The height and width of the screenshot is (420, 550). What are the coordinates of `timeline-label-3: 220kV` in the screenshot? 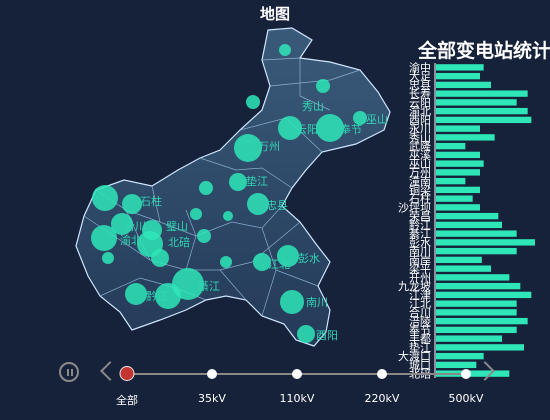 It's located at (382, 398).